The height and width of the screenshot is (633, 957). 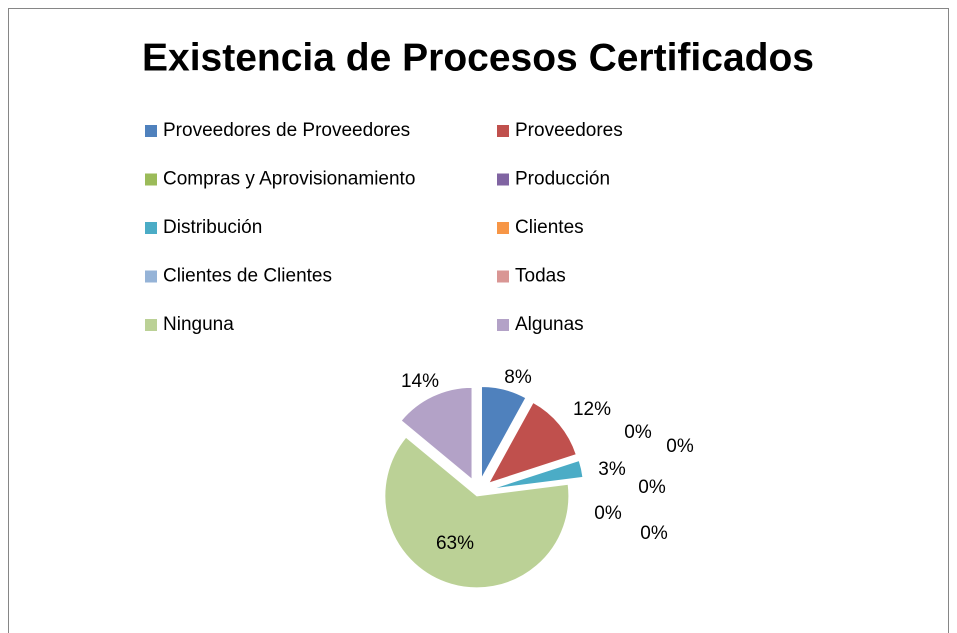 I want to click on legend-label: Producción, so click(x=562, y=179).